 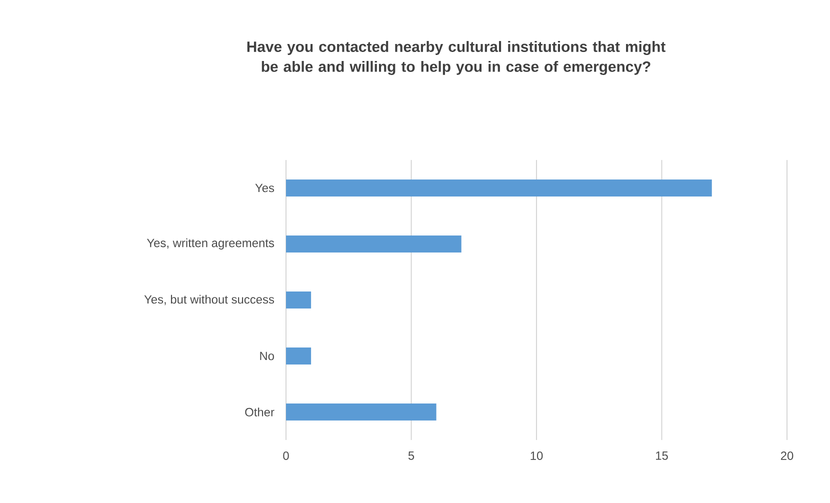 What do you see at coordinates (259, 412) in the screenshot?
I see `y-tick-label: Other` at bounding box center [259, 412].